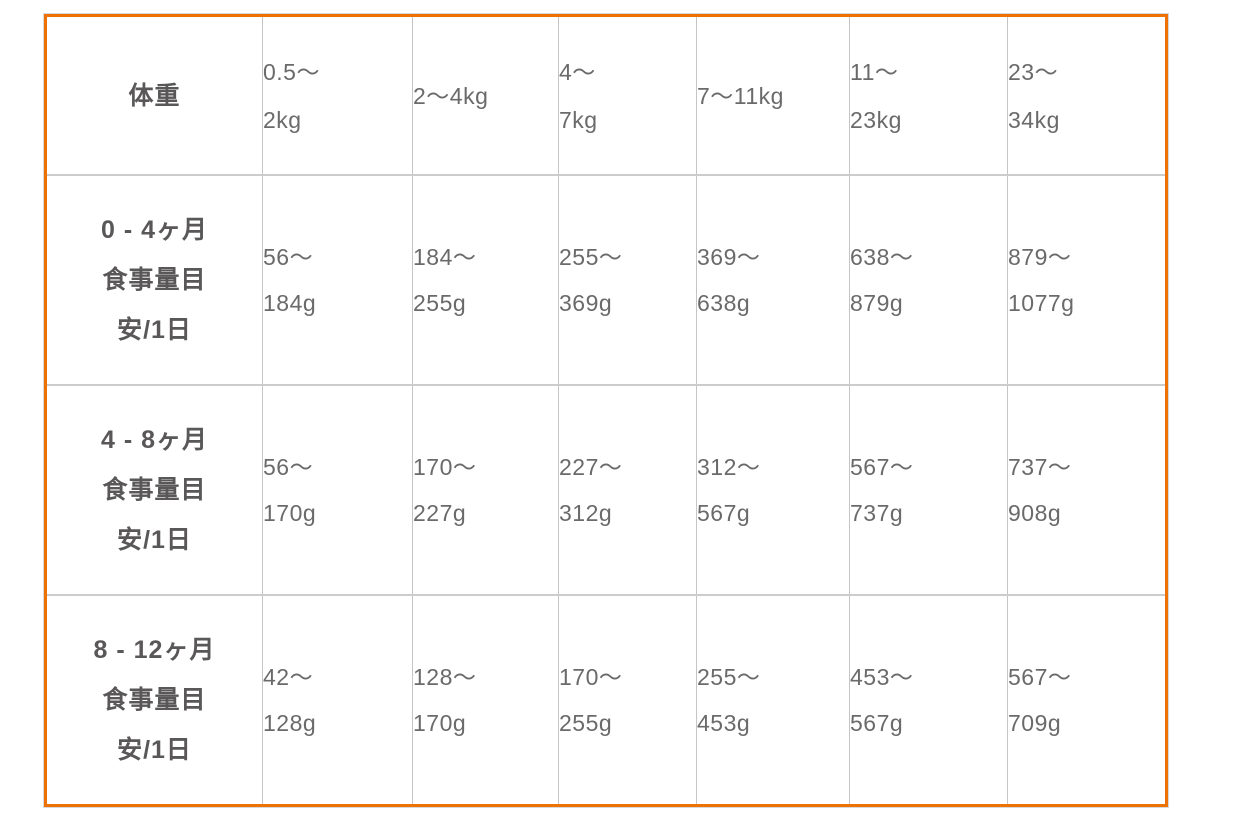  I want to click on amount-cell-r2-c1: 128〜 170g, so click(485, 700).